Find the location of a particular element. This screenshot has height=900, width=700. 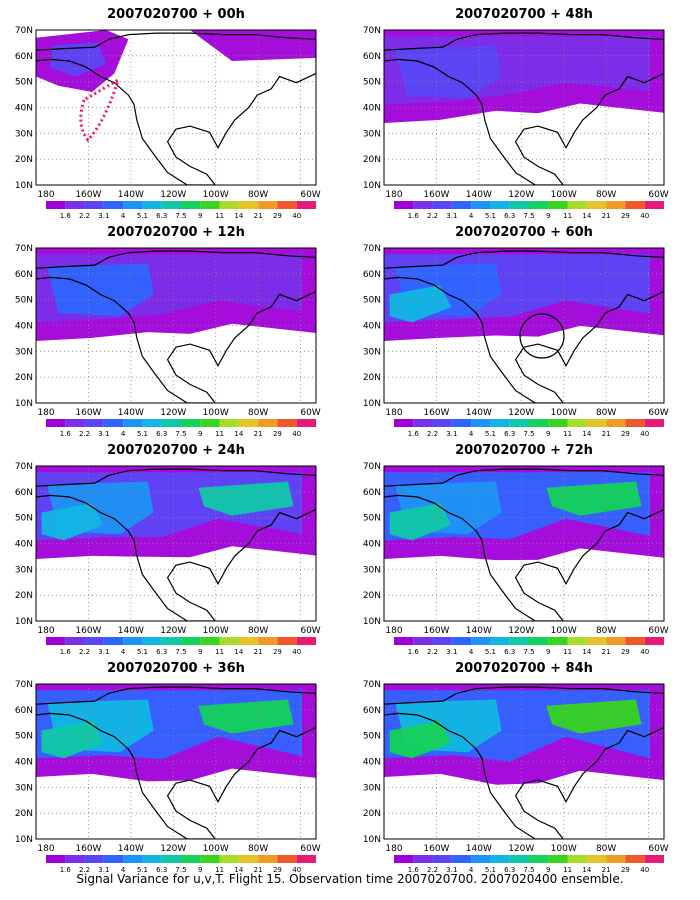

colorbar-label: 14 is located at coordinates (238, 434).